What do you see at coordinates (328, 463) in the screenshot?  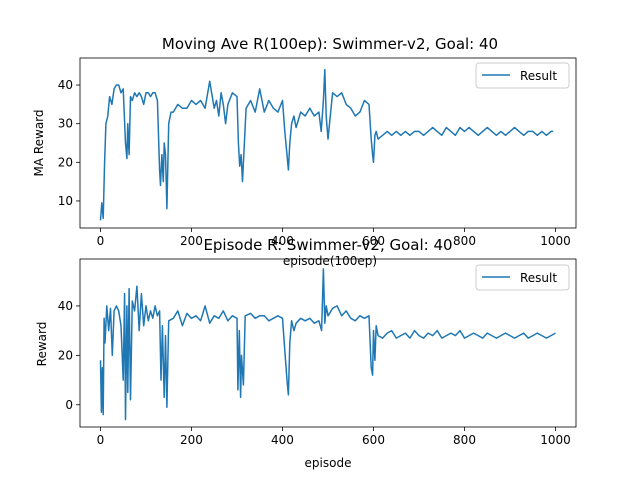 I see `chart-2-xlabel: episode` at bounding box center [328, 463].